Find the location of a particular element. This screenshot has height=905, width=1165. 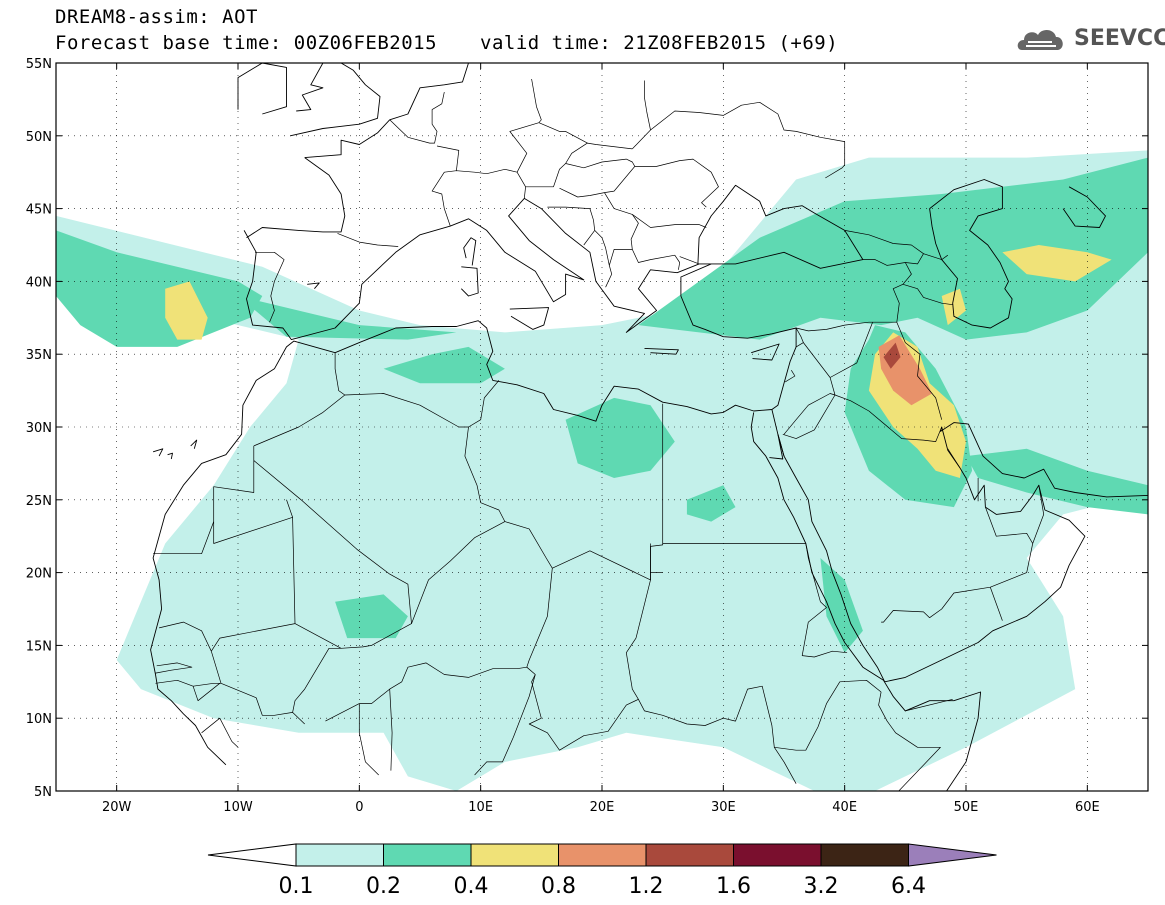

lat-tick-label: 45N is located at coordinates (39, 210).